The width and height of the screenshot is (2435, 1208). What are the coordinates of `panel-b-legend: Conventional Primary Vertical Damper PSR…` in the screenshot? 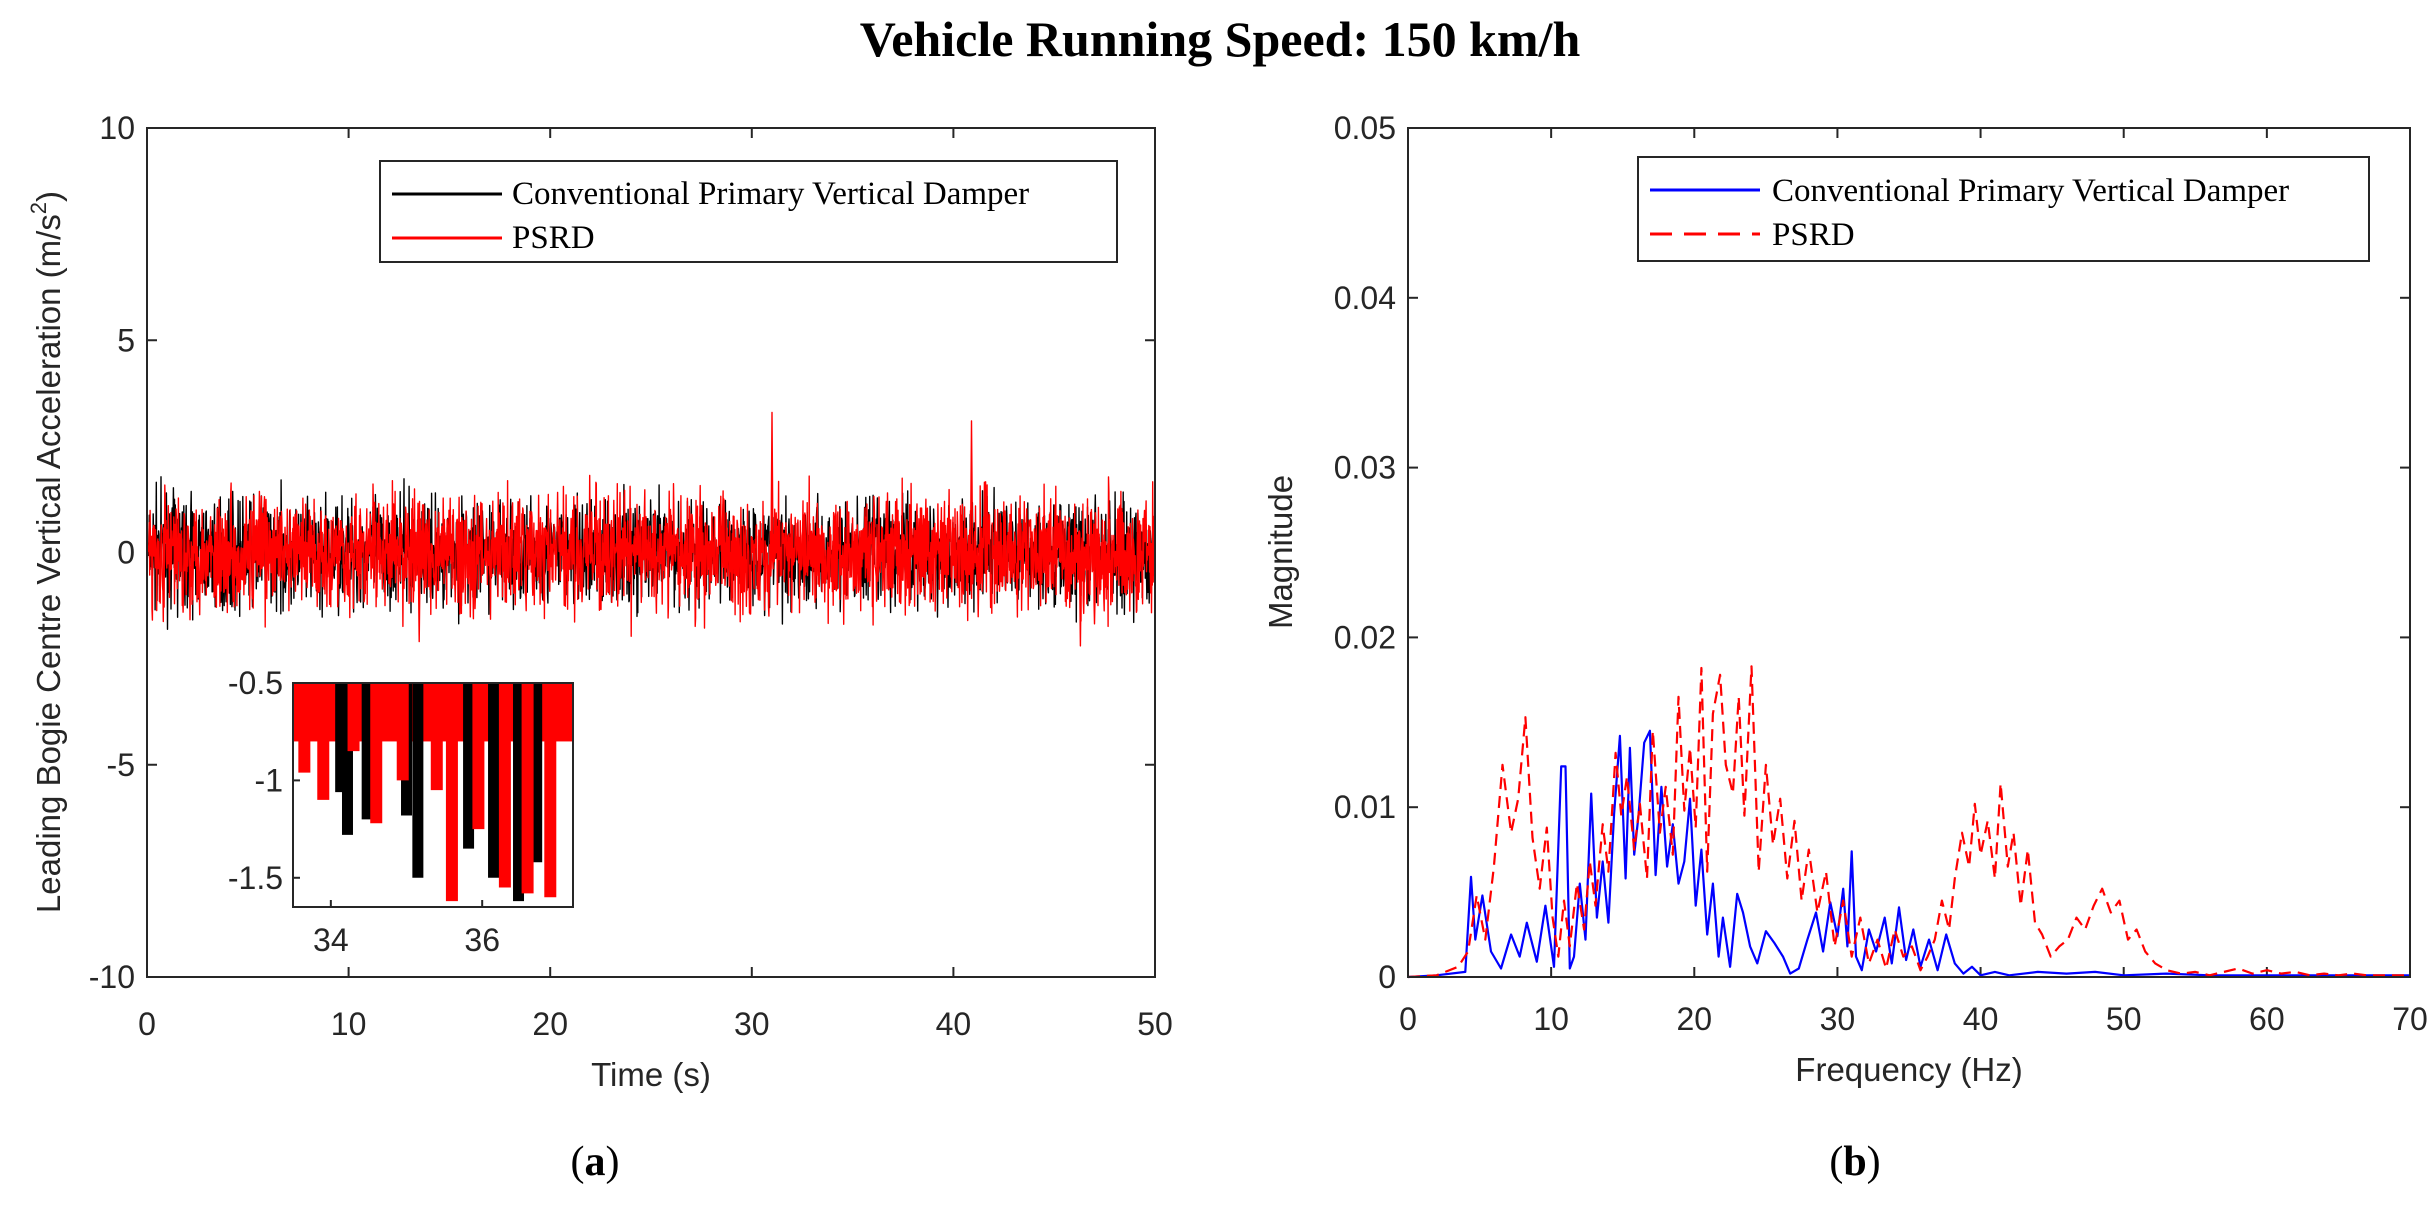 It's located at (2003, 209).